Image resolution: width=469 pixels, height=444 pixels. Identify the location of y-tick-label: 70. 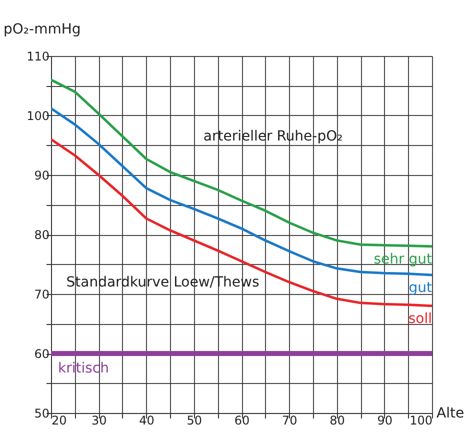
(42, 295).